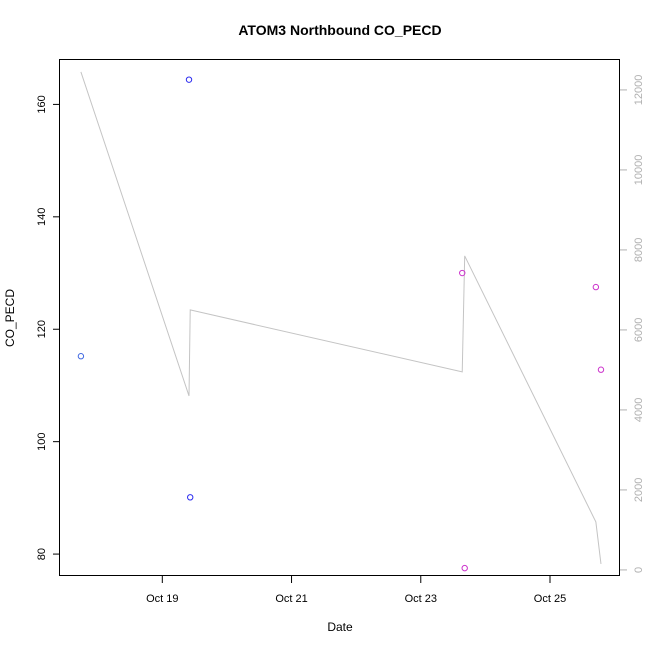 The height and width of the screenshot is (650, 650). Describe the element at coordinates (632, 324) in the screenshot. I see `y-axis-right: 0 2000 4000 6000 8000 10000 12000` at that location.